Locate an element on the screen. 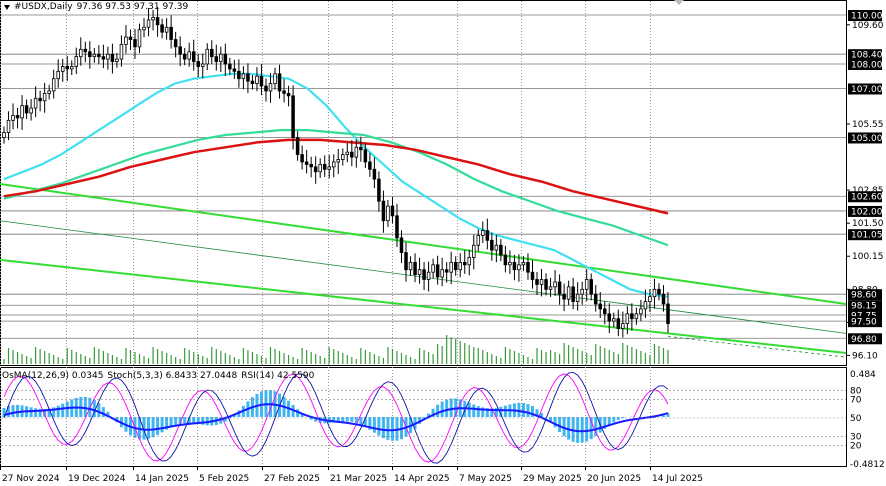 The image size is (886, 486). ohlc-label: 97.36 97.53 97.31 97.39 is located at coordinates (132, 7).